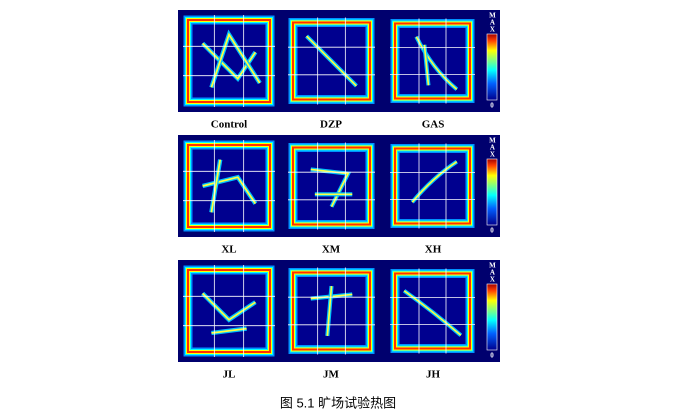 This screenshot has width=675, height=418. Describe the element at coordinates (229, 125) in the screenshot. I see `panel-label: Control` at that location.